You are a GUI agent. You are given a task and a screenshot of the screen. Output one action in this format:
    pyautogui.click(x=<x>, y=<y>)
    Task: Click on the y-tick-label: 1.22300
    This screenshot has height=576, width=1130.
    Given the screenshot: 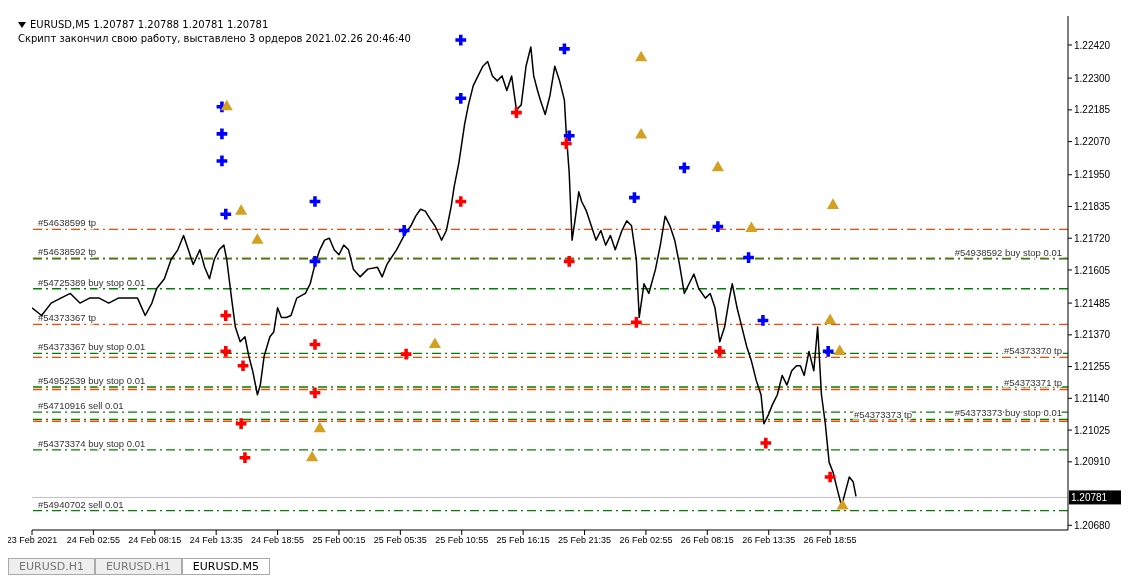 What is the action you would take?
    pyautogui.click(x=1092, y=78)
    